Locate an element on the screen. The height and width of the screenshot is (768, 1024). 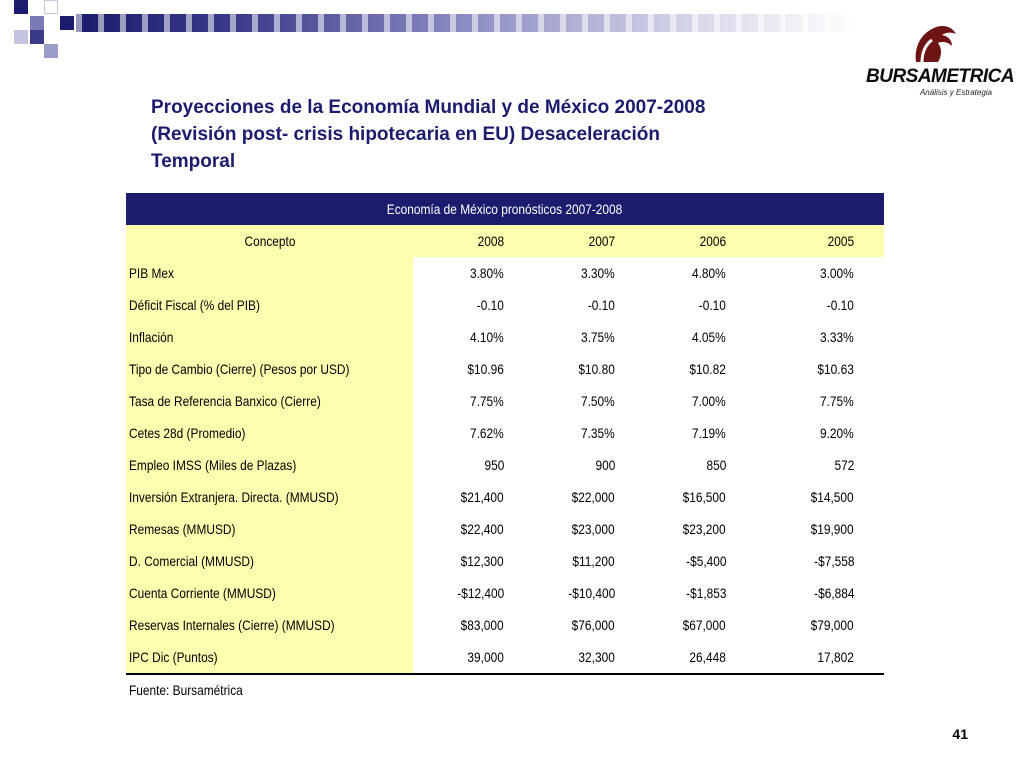
table-cell: 3.33% is located at coordinates (837, 337).